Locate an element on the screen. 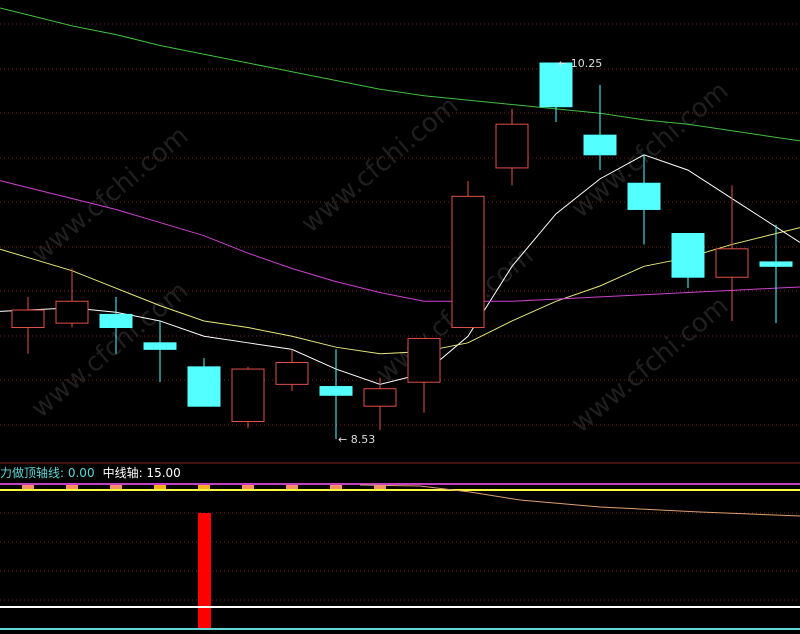 The image size is (800, 634). indicator-label-top-axis: 力做顶轴线: 0.00 is located at coordinates (47, 473).